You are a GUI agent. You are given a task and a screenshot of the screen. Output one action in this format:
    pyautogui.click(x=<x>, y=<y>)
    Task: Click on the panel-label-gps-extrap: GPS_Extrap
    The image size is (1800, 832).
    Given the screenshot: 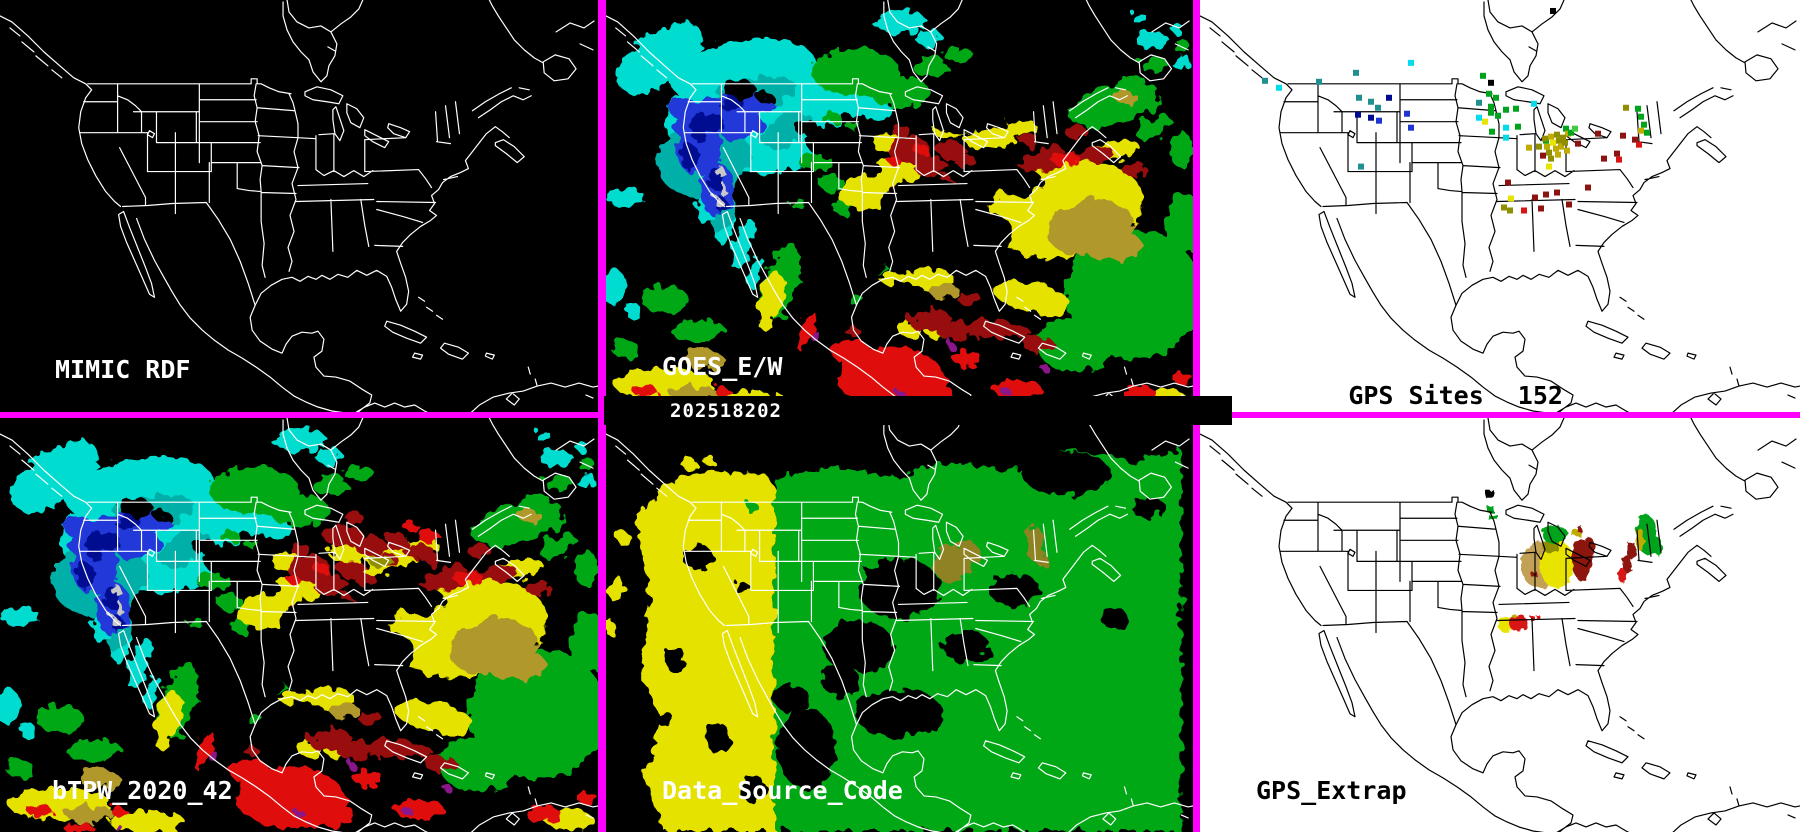 What is the action you would take?
    pyautogui.click(x=1331, y=790)
    